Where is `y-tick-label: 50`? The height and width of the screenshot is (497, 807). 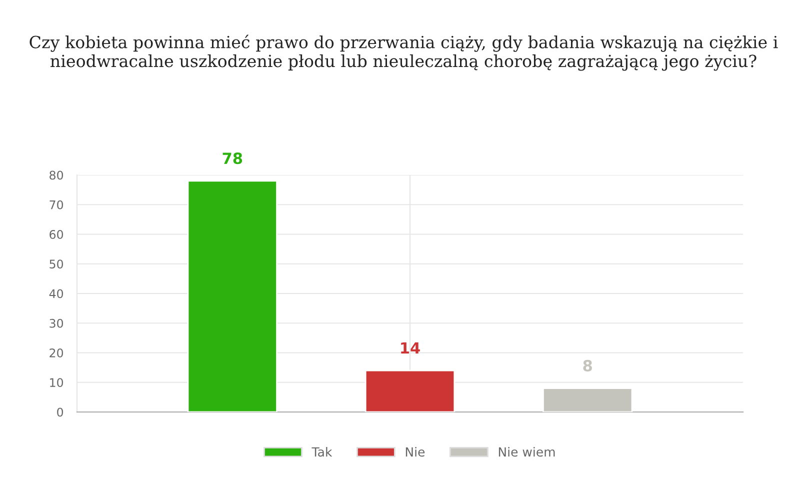 y-tick-label: 50 is located at coordinates (57, 264).